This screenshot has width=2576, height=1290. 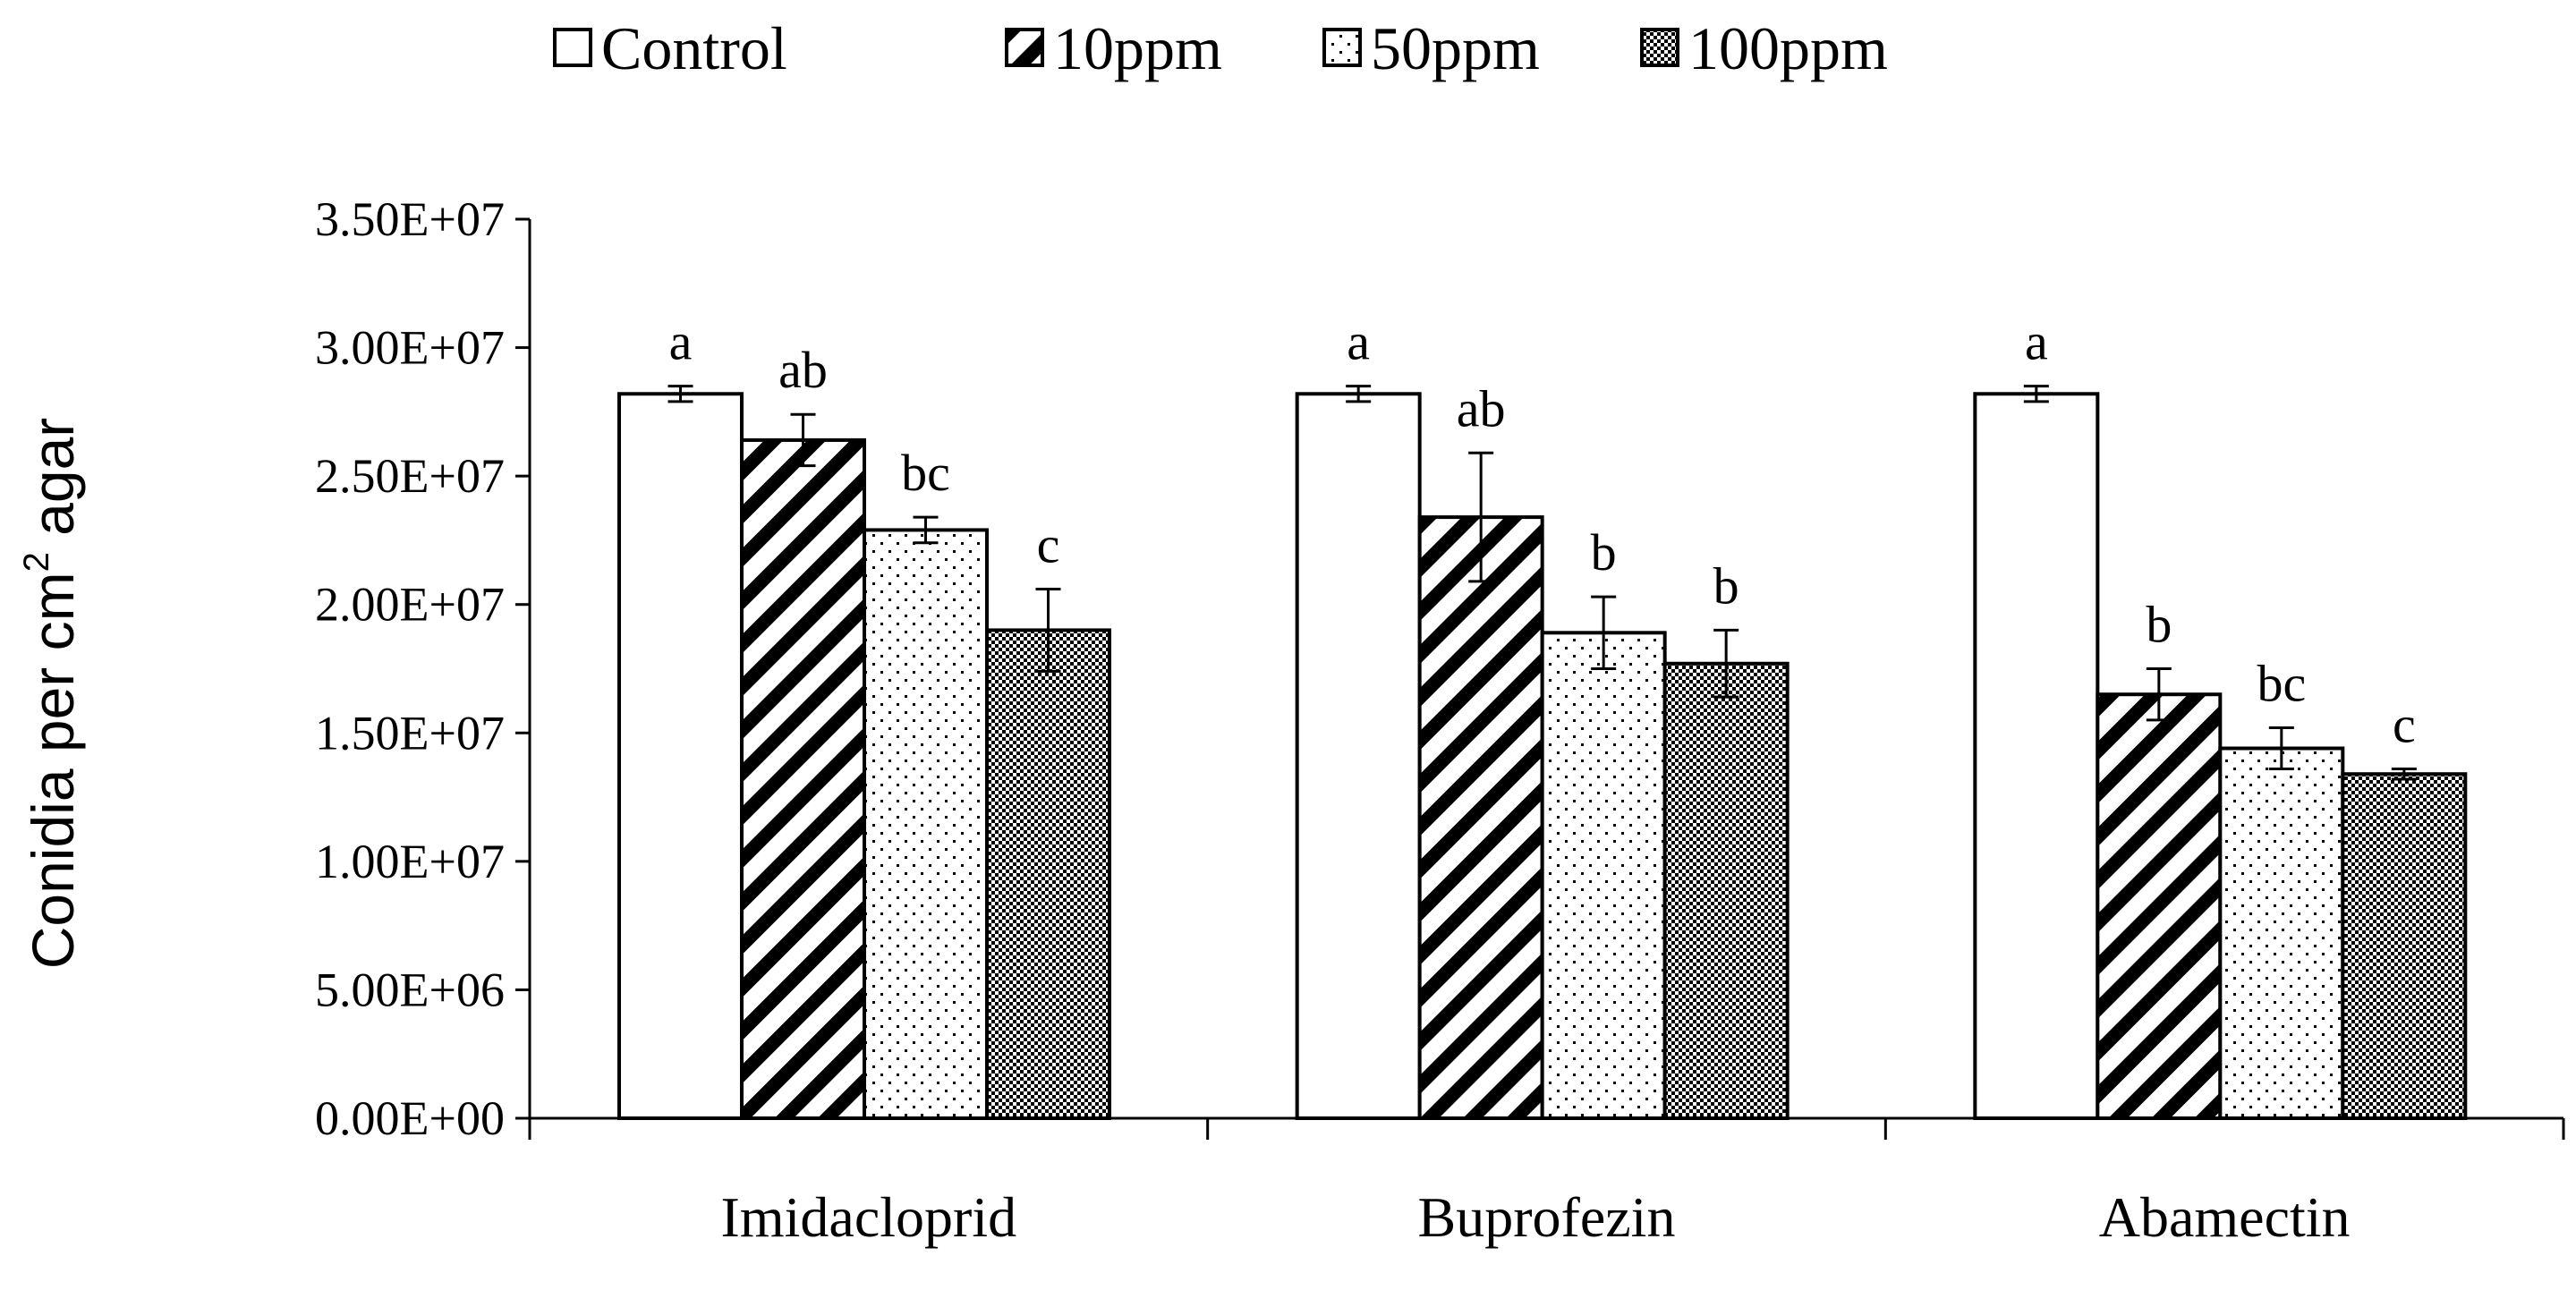 I want to click on x-category-label: Imidacloprid, so click(x=869, y=1217).